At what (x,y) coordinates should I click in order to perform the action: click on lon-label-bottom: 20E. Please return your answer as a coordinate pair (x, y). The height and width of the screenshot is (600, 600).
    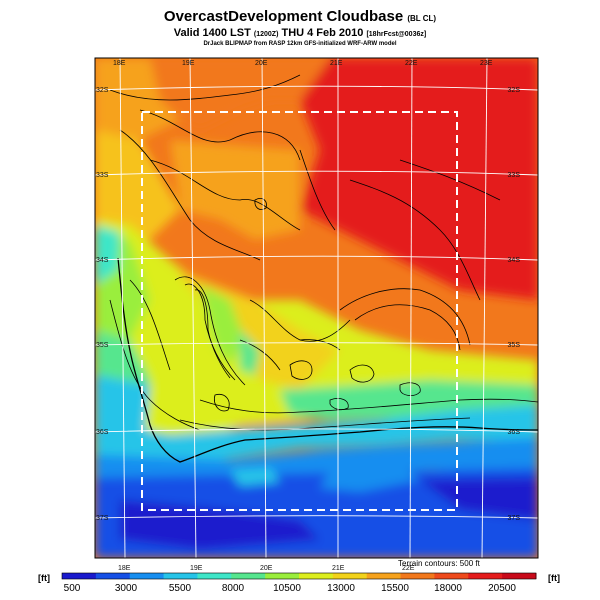
    Looking at the image, I should click on (266, 568).